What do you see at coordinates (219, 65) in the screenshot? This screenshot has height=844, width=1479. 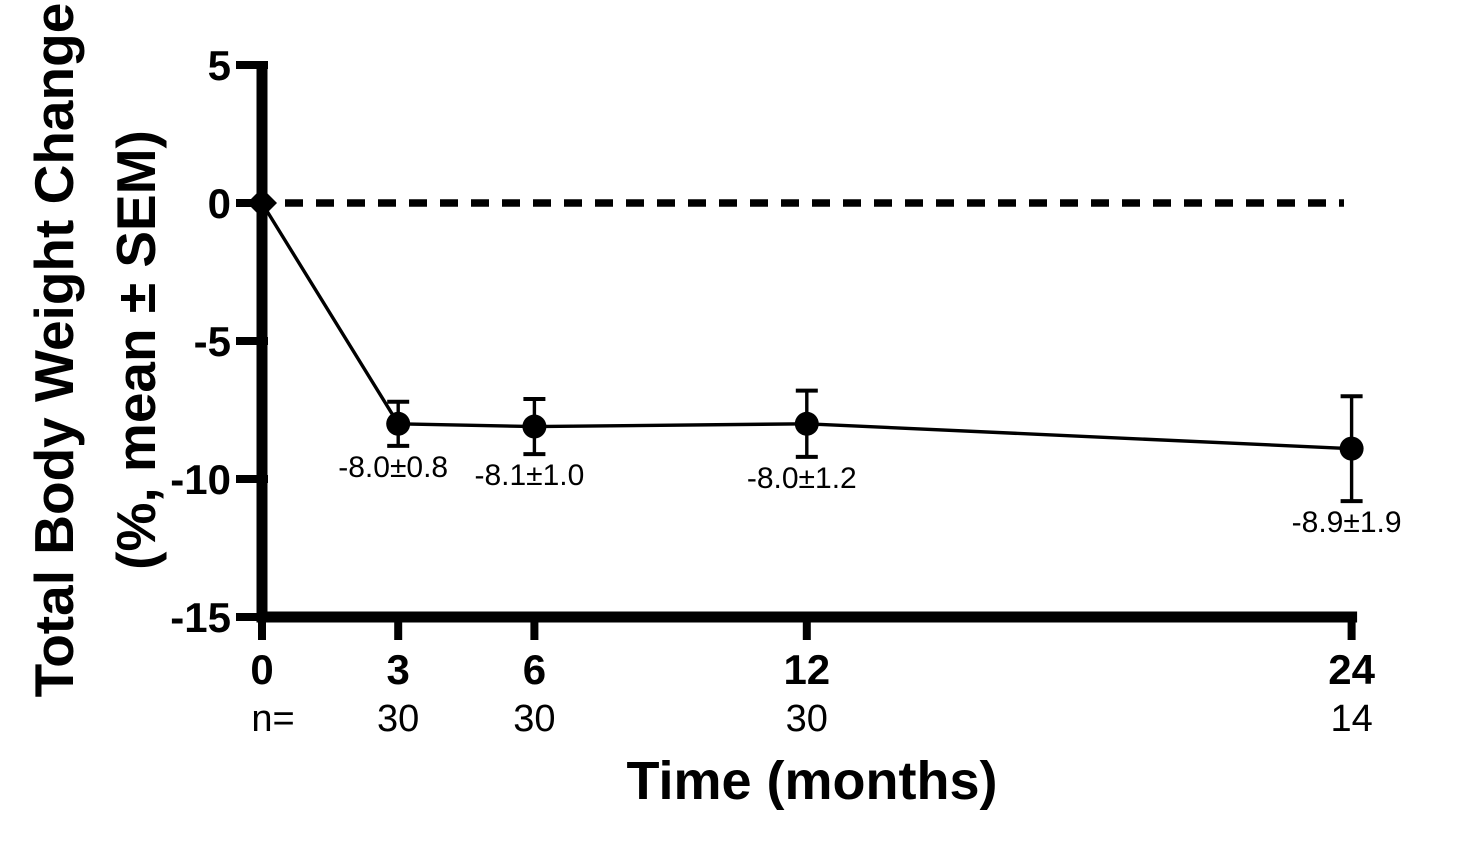 I see `y-tick-label: 5` at bounding box center [219, 65].